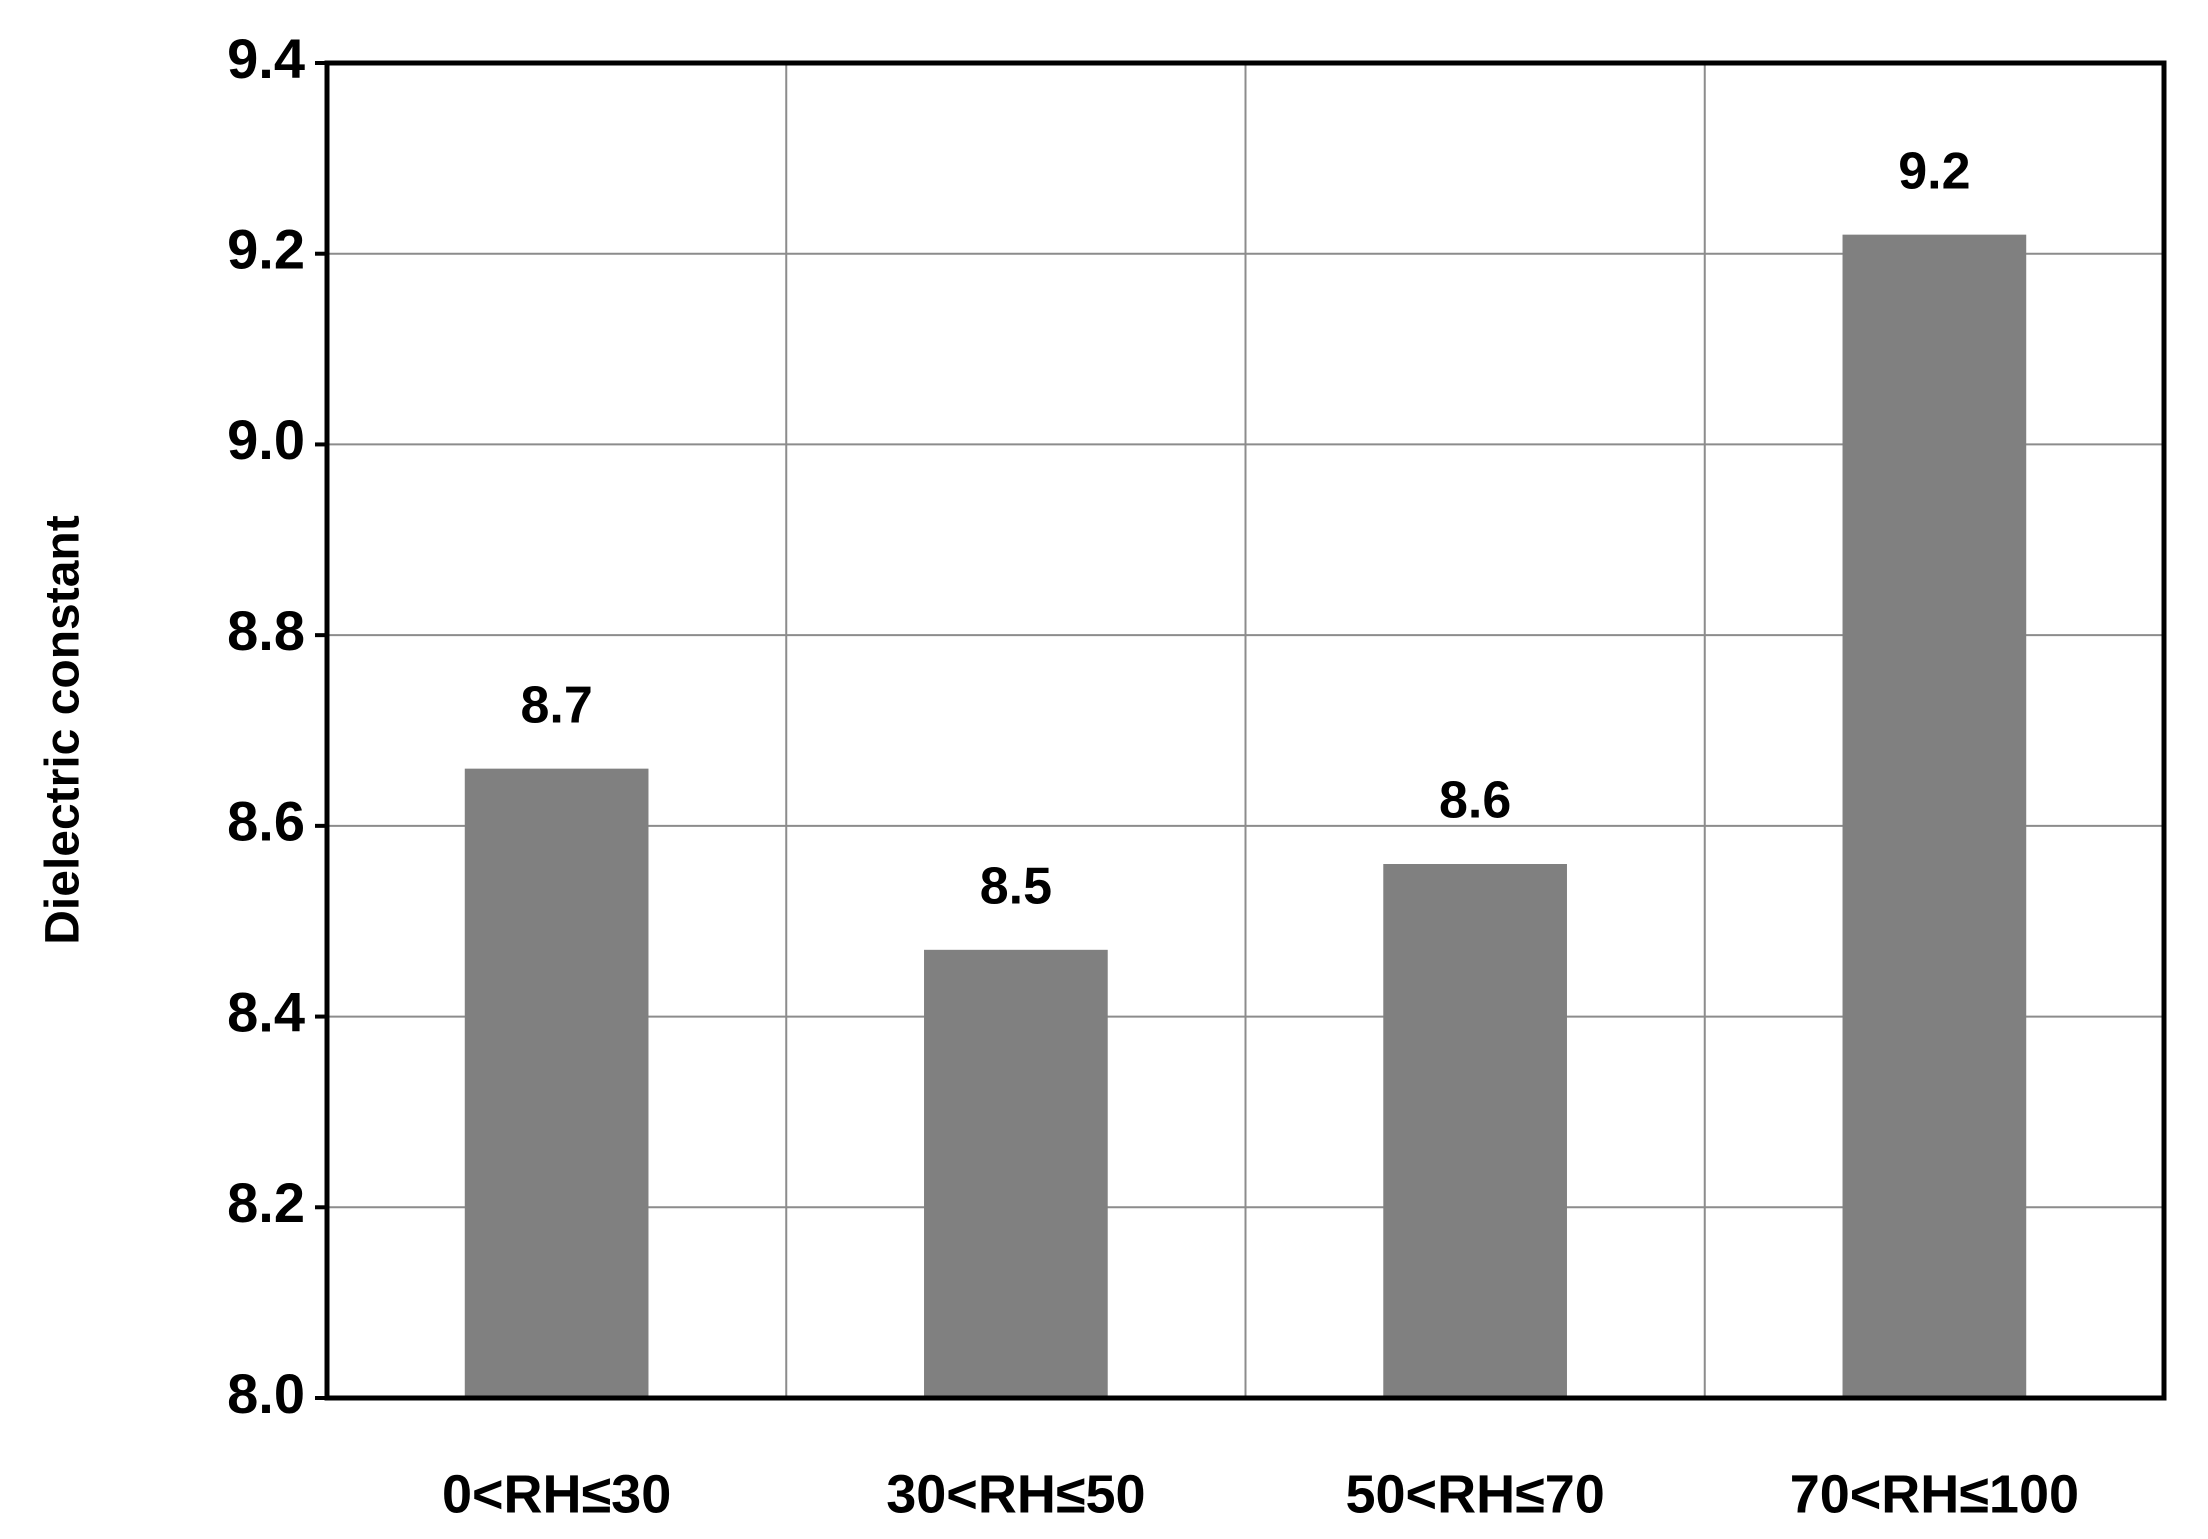 Image resolution: width=2208 pixels, height=1539 pixels. What do you see at coordinates (266, 58) in the screenshot?
I see `y-tick-label: 9.4` at bounding box center [266, 58].